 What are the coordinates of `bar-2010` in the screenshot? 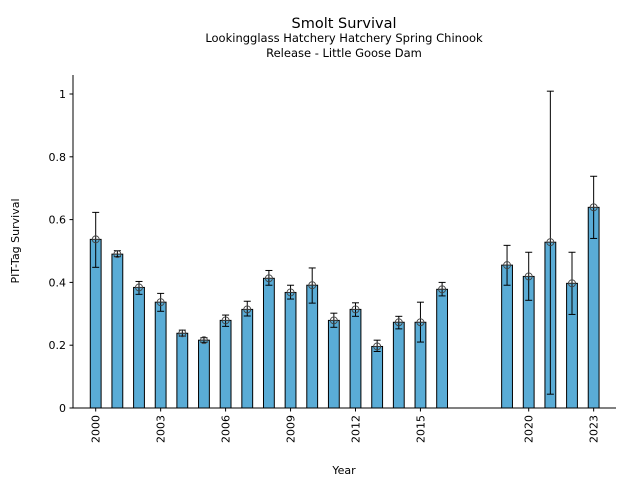 It's located at (312, 346).